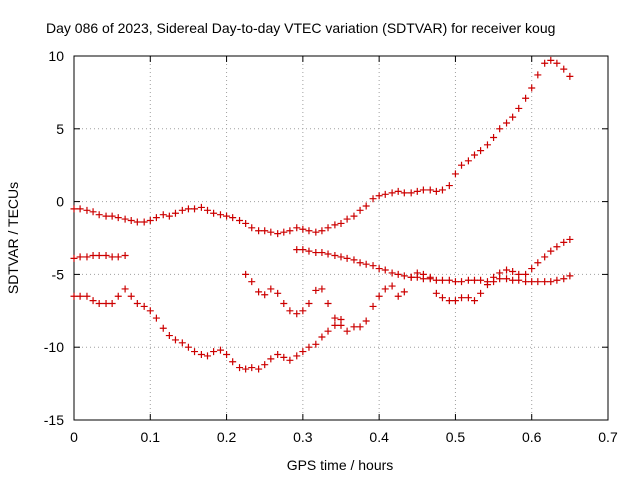 The height and width of the screenshot is (480, 640). What do you see at coordinates (60, 202) in the screenshot?
I see `y-tick-label: 0` at bounding box center [60, 202].